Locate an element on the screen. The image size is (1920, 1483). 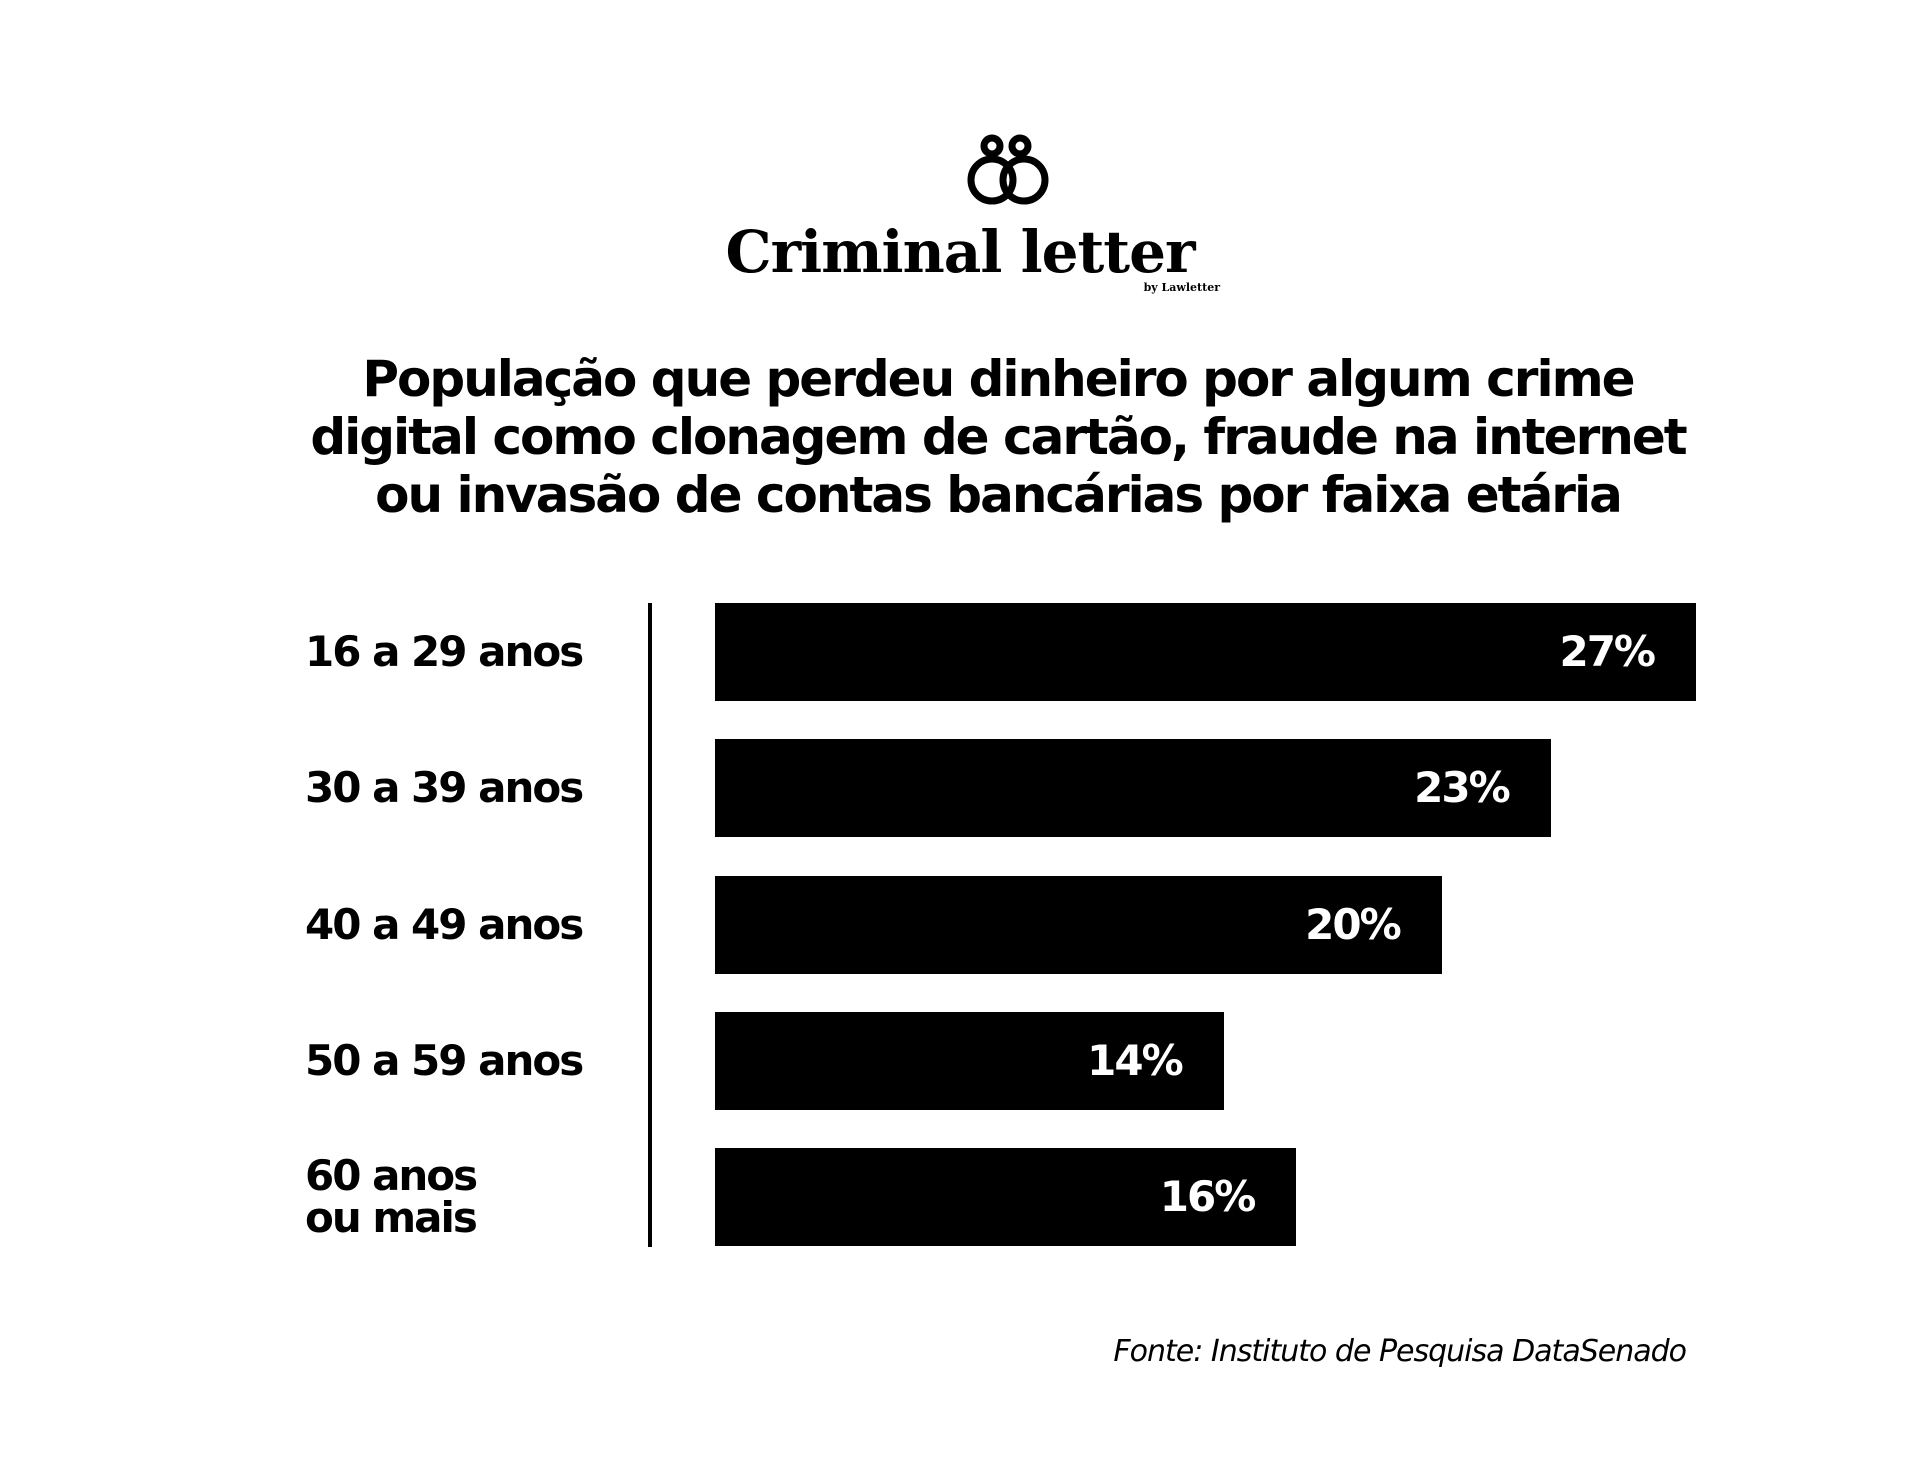
source-note: Fonte: Instituto de Pesquisa DataSenado is located at coordinates (1400, 1351).